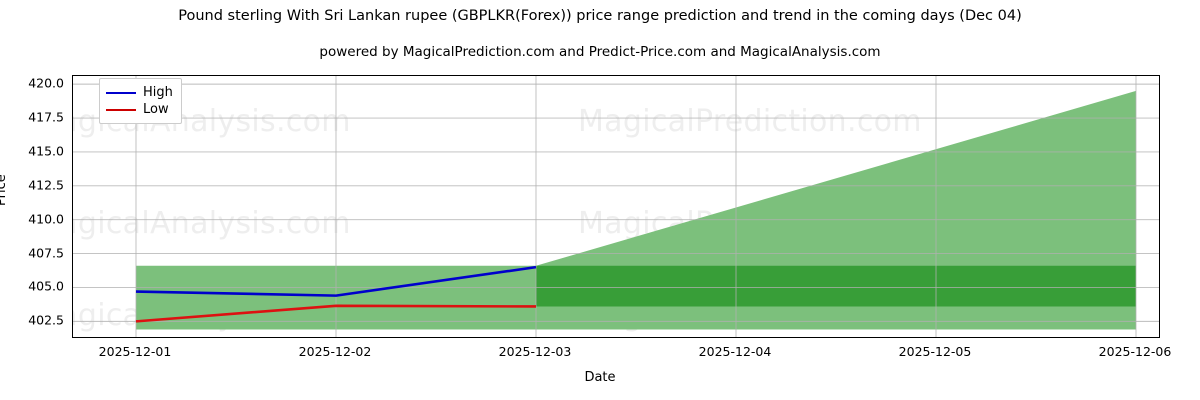  I want to click on y-axis-tick: 405.0, so click(46, 286).